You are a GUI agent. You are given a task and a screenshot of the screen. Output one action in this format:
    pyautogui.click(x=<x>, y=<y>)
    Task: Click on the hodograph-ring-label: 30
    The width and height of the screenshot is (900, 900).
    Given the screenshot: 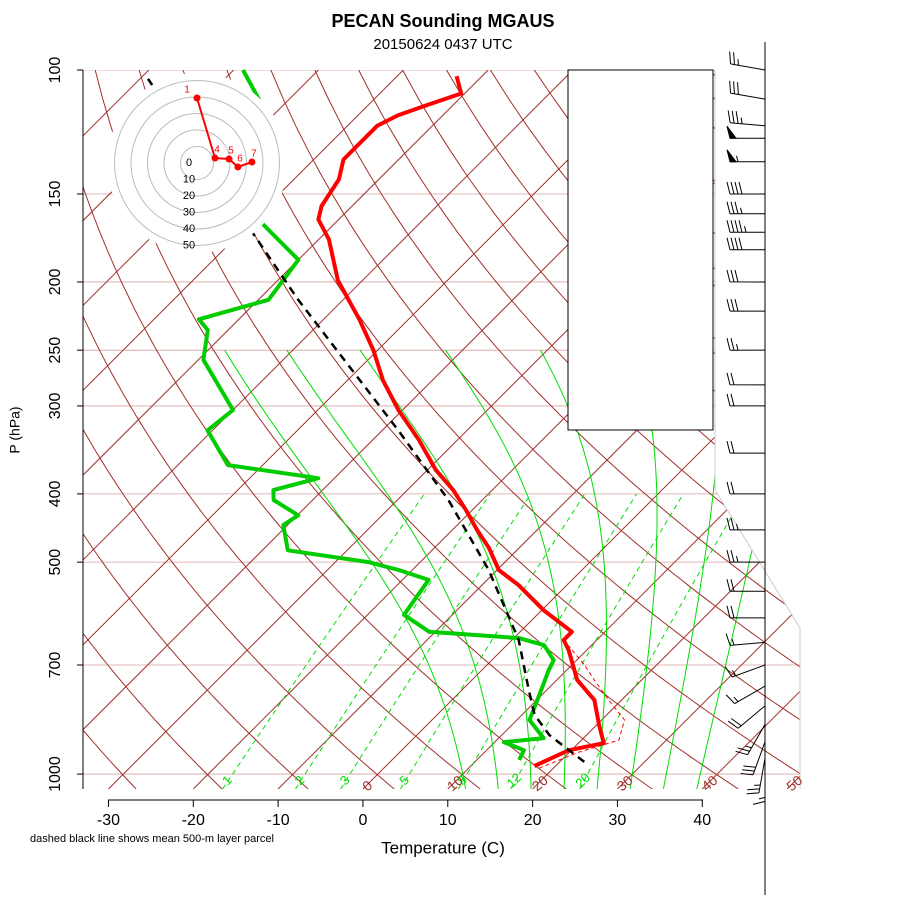 What is the action you would take?
    pyautogui.click(x=189, y=212)
    